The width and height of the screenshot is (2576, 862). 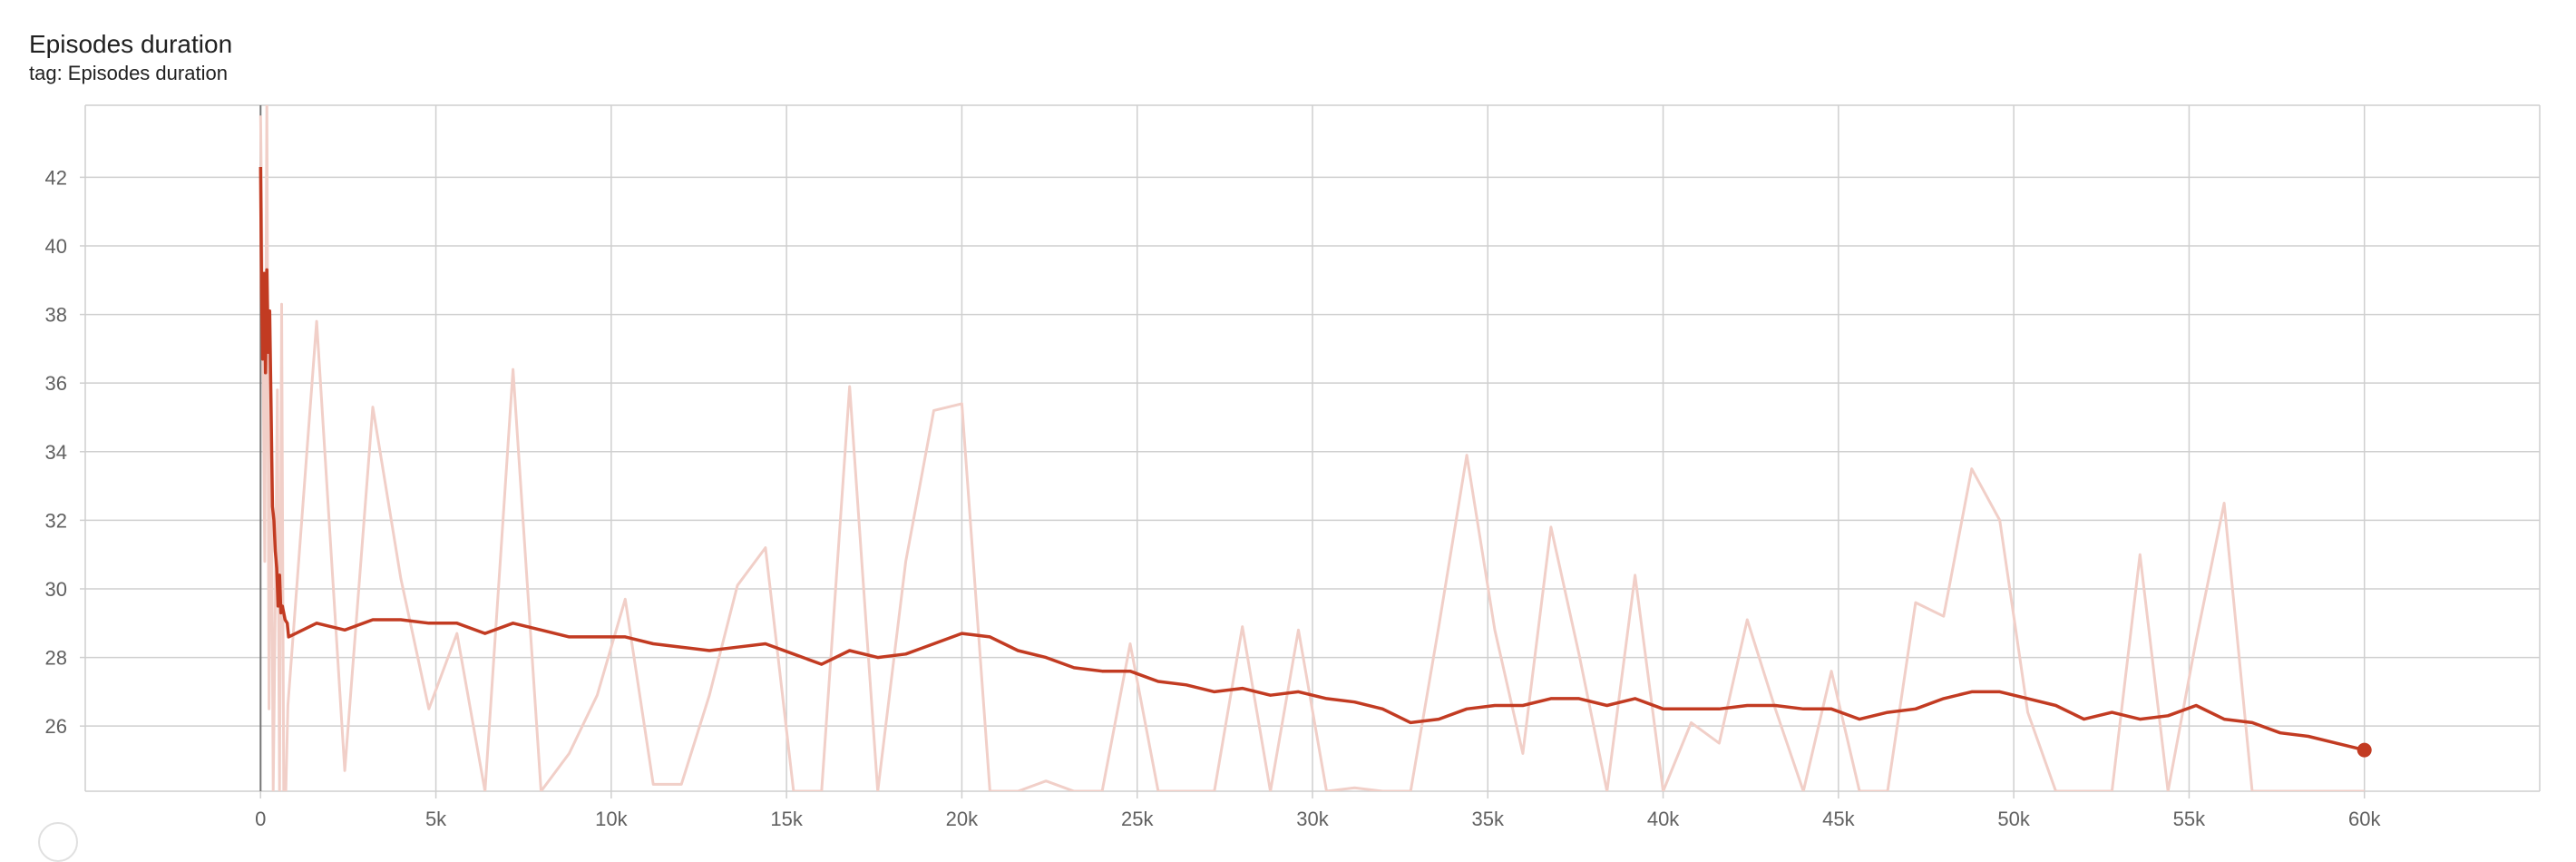 What do you see at coordinates (1312, 819) in the screenshot?
I see `x-tick-label: 30k` at bounding box center [1312, 819].